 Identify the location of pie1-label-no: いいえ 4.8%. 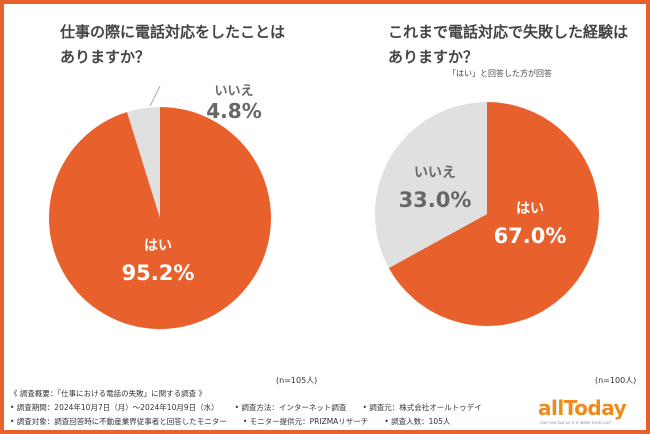
(234, 101).